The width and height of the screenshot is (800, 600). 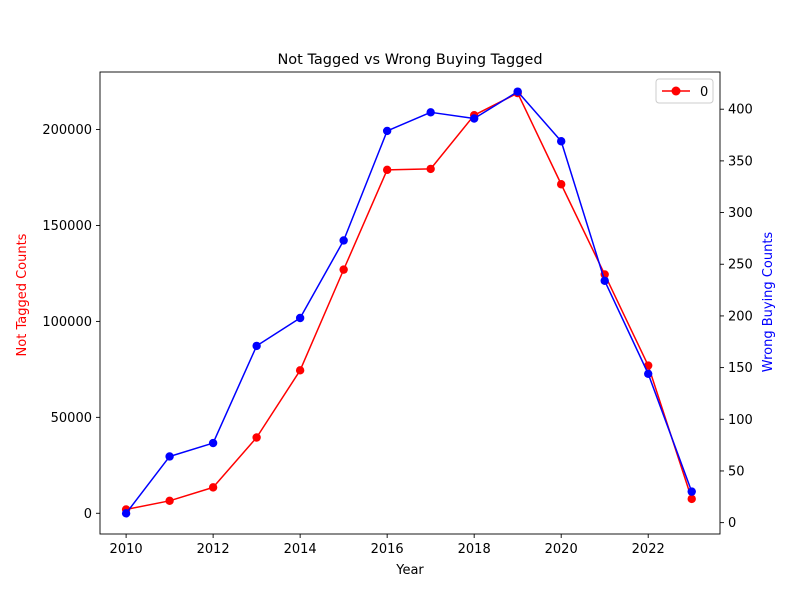 I want to click on not-tagged-point-2023, so click(x=691, y=499).